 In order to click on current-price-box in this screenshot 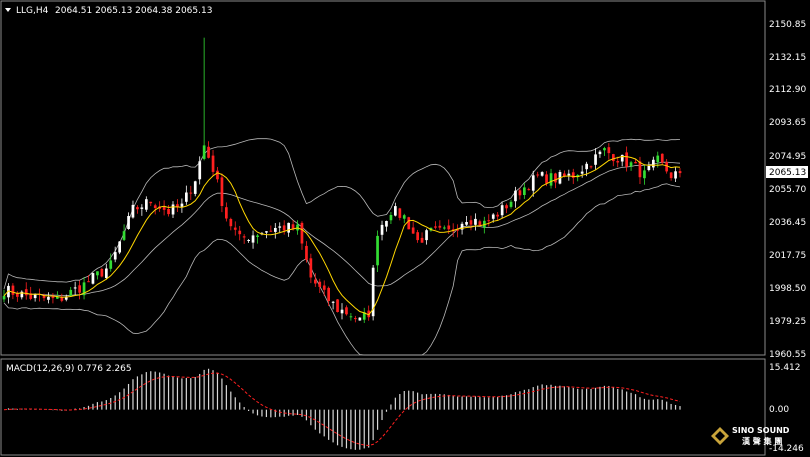, I will do `click(787, 172)`.